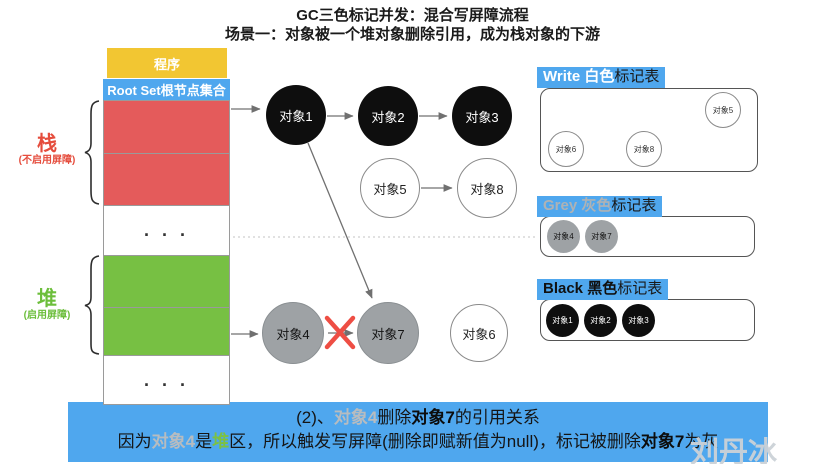 Image resolution: width=825 pixels, height=464 pixels. I want to click on delete-x-icon, so click(340, 332).